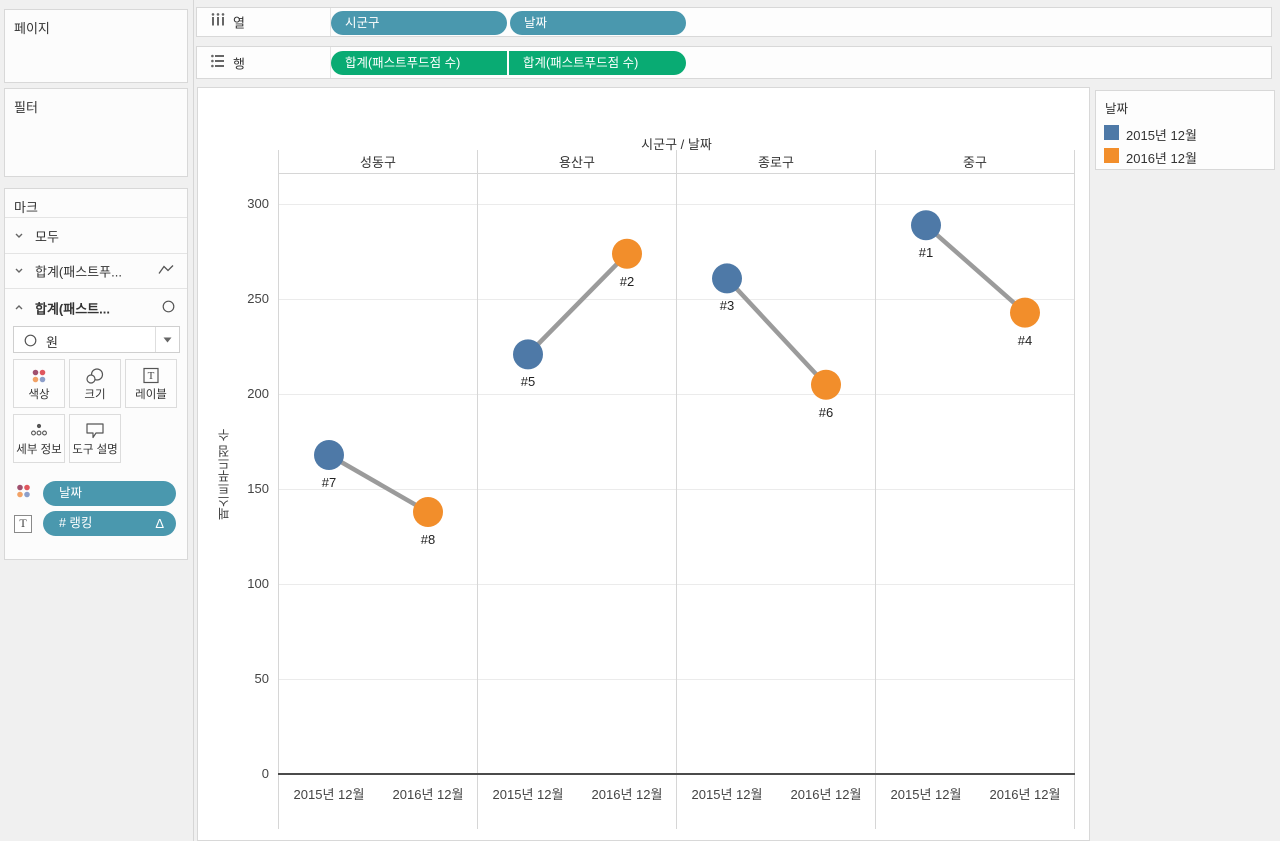 The image size is (1280, 841). Describe the element at coordinates (378, 802) in the screenshot. I see `x-label-cell-성동구: 2015년 12월 2016년 12월` at that location.